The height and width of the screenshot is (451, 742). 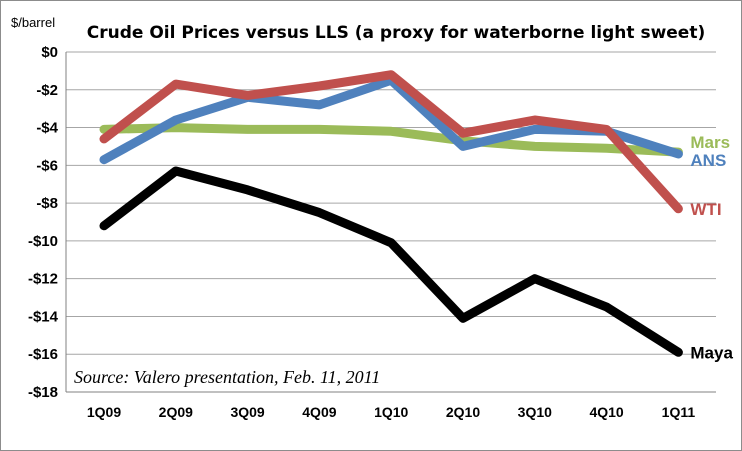 I want to click on series-label-maya: Maya, so click(x=711, y=352).